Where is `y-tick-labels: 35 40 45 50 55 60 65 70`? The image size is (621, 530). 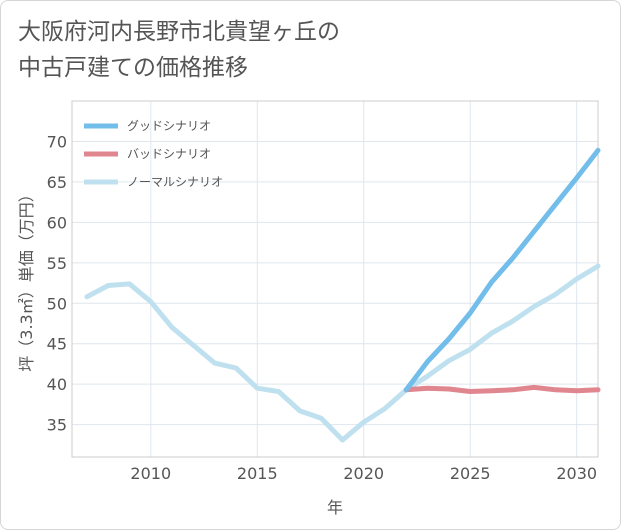
y-tick-labels: 35 40 45 50 55 60 65 70 is located at coordinates (57, 283).